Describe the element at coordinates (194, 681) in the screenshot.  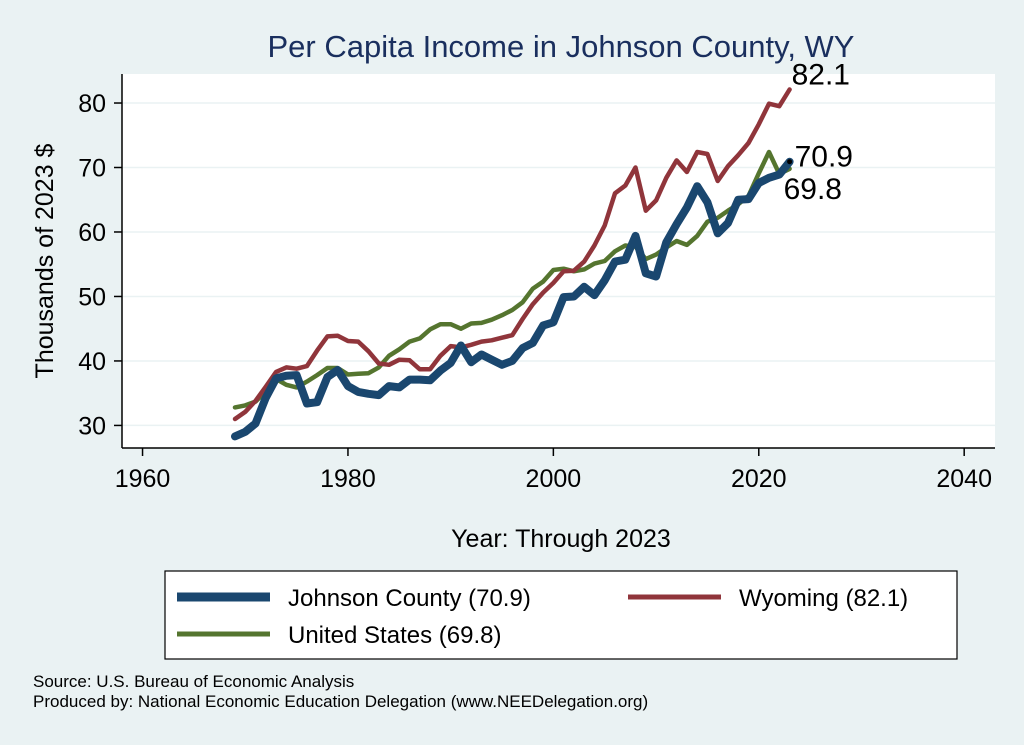
I see `source-note: Source: U.S. Bureau of Economic Analysis` at that location.